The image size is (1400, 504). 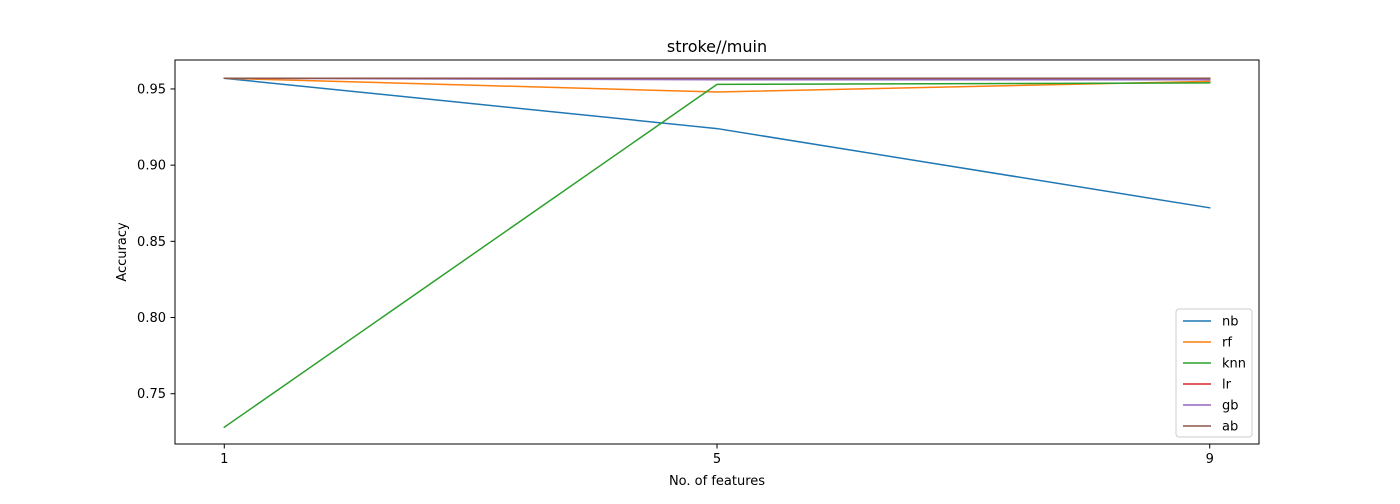 I want to click on legend-label-knn: knn, so click(x=1234, y=364).